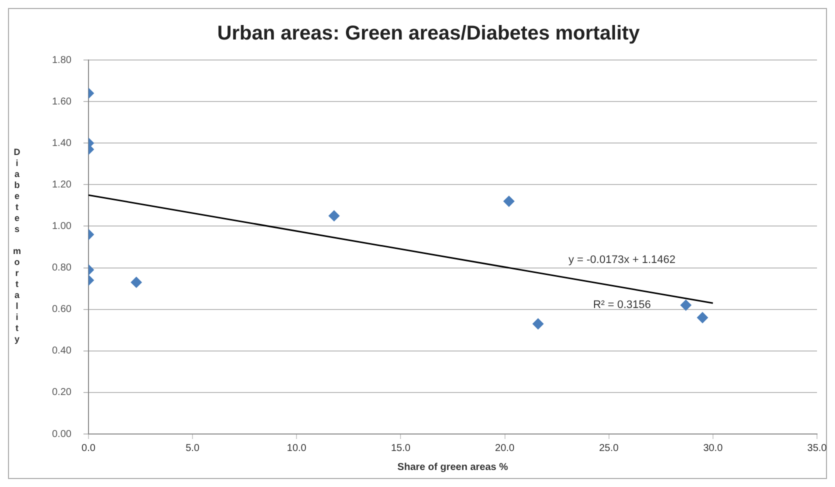  Describe the element at coordinates (62, 102) in the screenshot. I see `y-tick-label: 1.60` at that location.